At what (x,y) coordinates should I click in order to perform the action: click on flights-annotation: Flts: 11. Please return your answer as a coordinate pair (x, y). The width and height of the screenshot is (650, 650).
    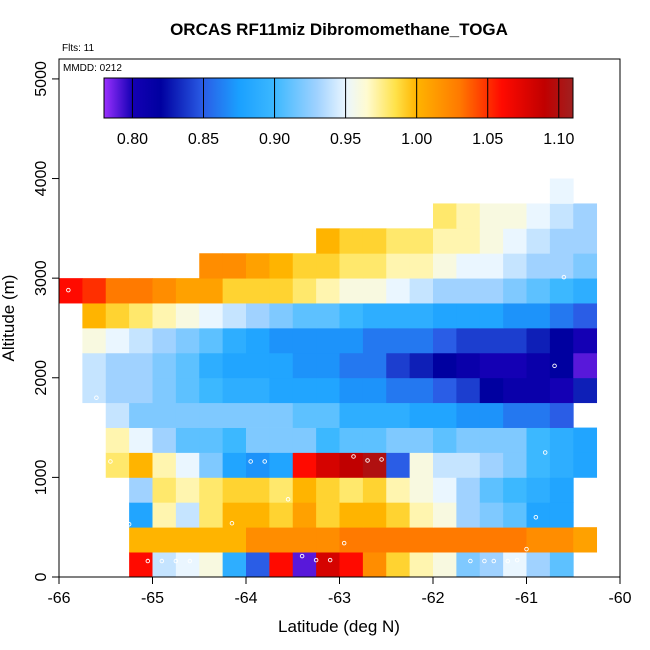
    Looking at the image, I should click on (78, 48).